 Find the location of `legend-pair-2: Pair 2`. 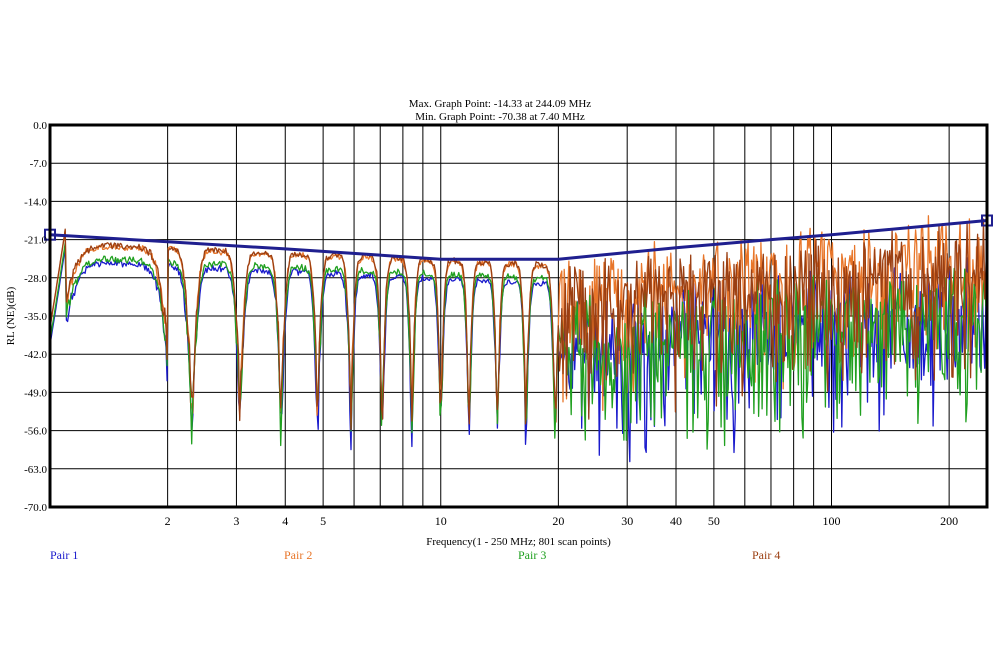

legend-pair-2: Pair 2 is located at coordinates (298, 555).